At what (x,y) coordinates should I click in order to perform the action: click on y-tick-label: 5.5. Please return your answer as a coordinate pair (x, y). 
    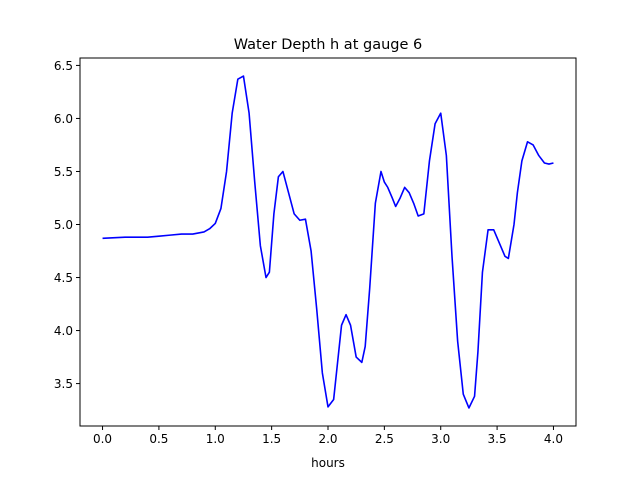
    Looking at the image, I should click on (63, 172).